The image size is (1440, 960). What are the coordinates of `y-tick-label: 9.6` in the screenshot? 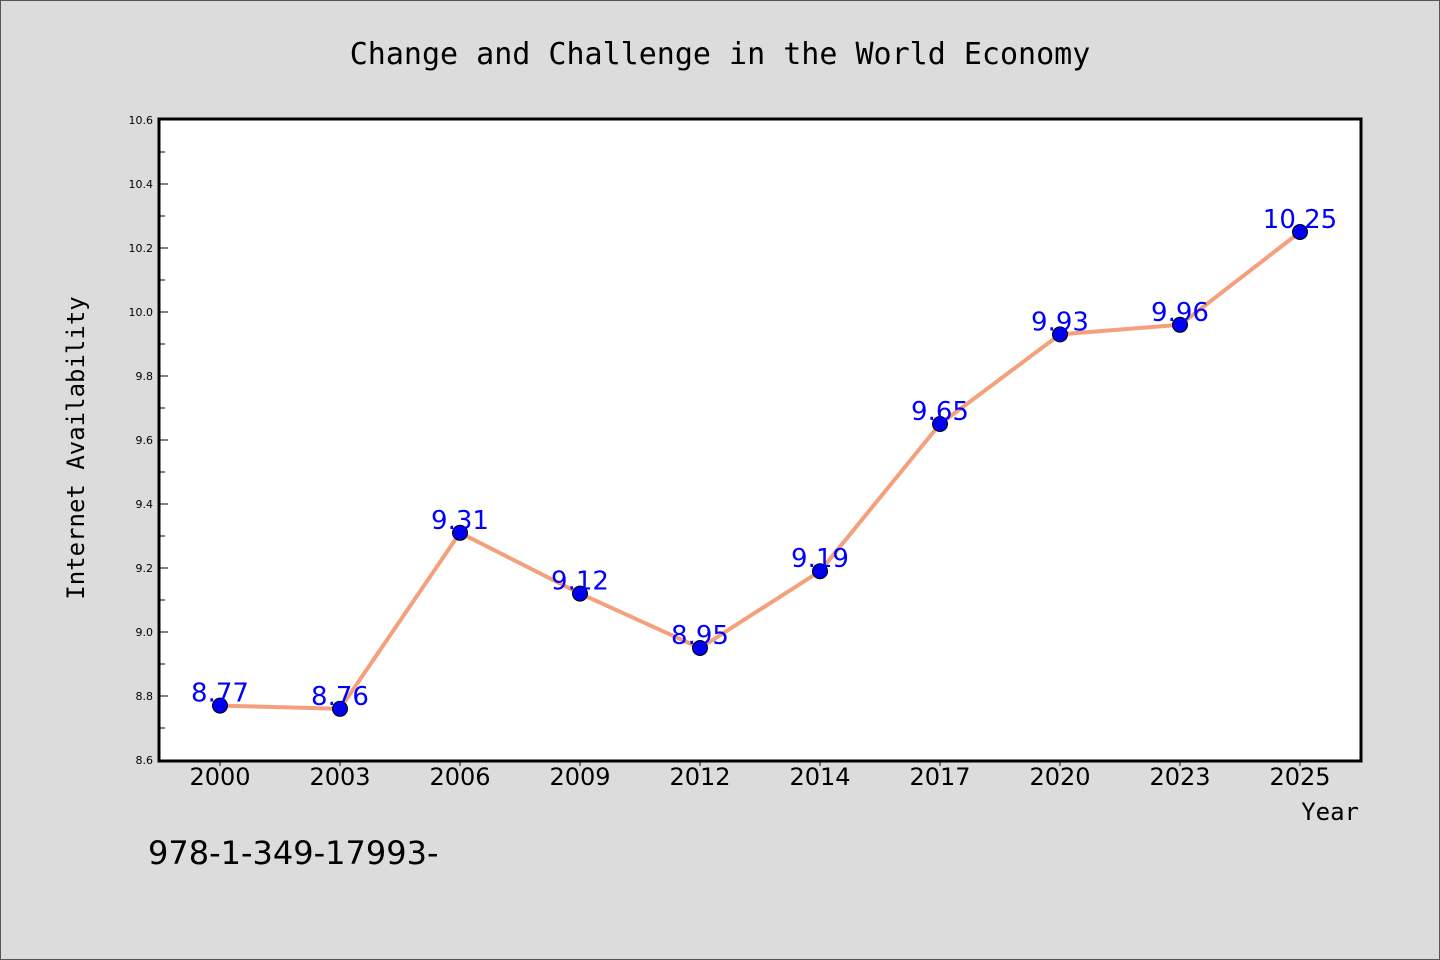 It's located at (145, 440).